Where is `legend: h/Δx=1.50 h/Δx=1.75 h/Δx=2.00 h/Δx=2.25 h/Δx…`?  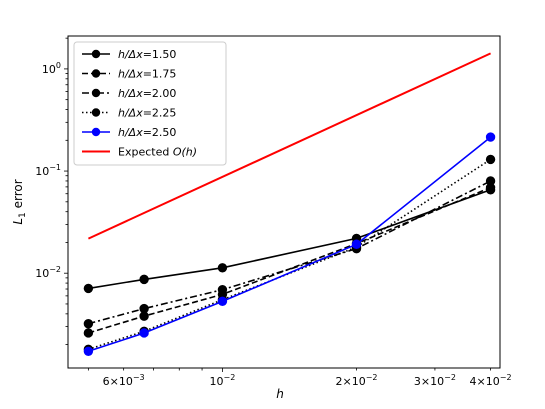 legend: h/Δx=1.50 h/Δx=1.75 h/Δx=2.00 h/Δx=2.25 h/Δx… is located at coordinates (150, 103).